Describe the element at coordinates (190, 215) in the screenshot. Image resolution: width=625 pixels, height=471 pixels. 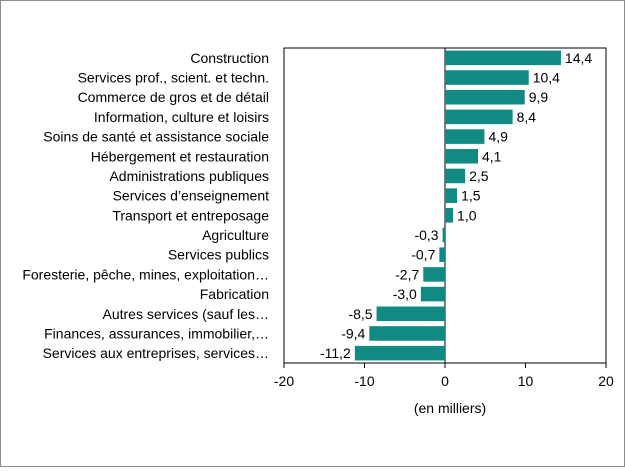
I see `category-label: Transport et entreposage` at that location.